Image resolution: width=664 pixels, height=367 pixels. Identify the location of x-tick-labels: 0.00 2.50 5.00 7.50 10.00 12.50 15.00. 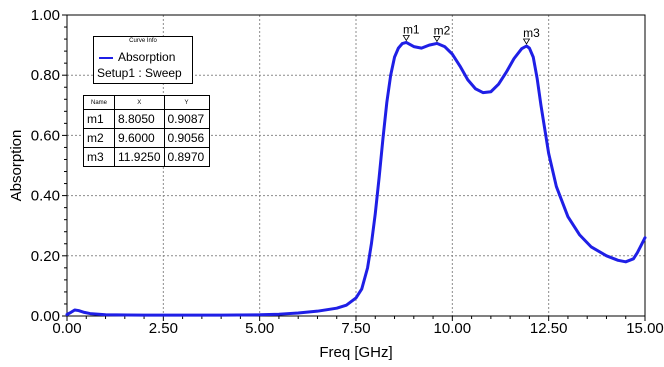
(357, 328).